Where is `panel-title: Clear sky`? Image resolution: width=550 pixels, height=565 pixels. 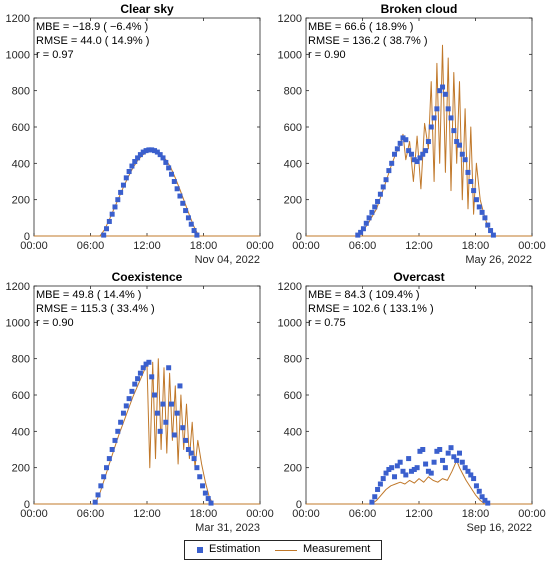 panel-title: Clear sky is located at coordinates (147, 9).